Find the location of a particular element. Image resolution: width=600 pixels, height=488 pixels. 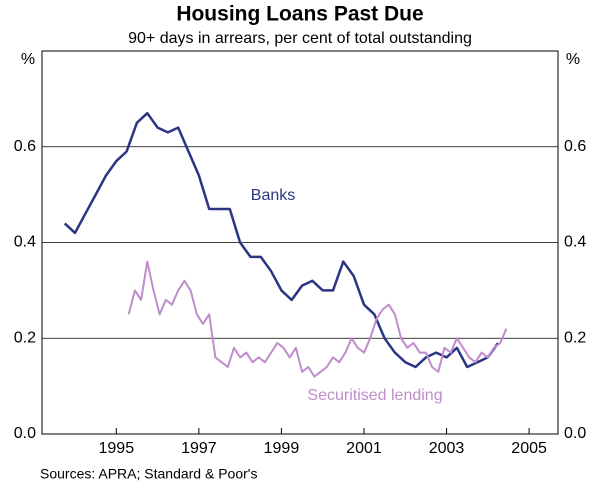

y2-tick-label: 0.4 is located at coordinates (575, 242).